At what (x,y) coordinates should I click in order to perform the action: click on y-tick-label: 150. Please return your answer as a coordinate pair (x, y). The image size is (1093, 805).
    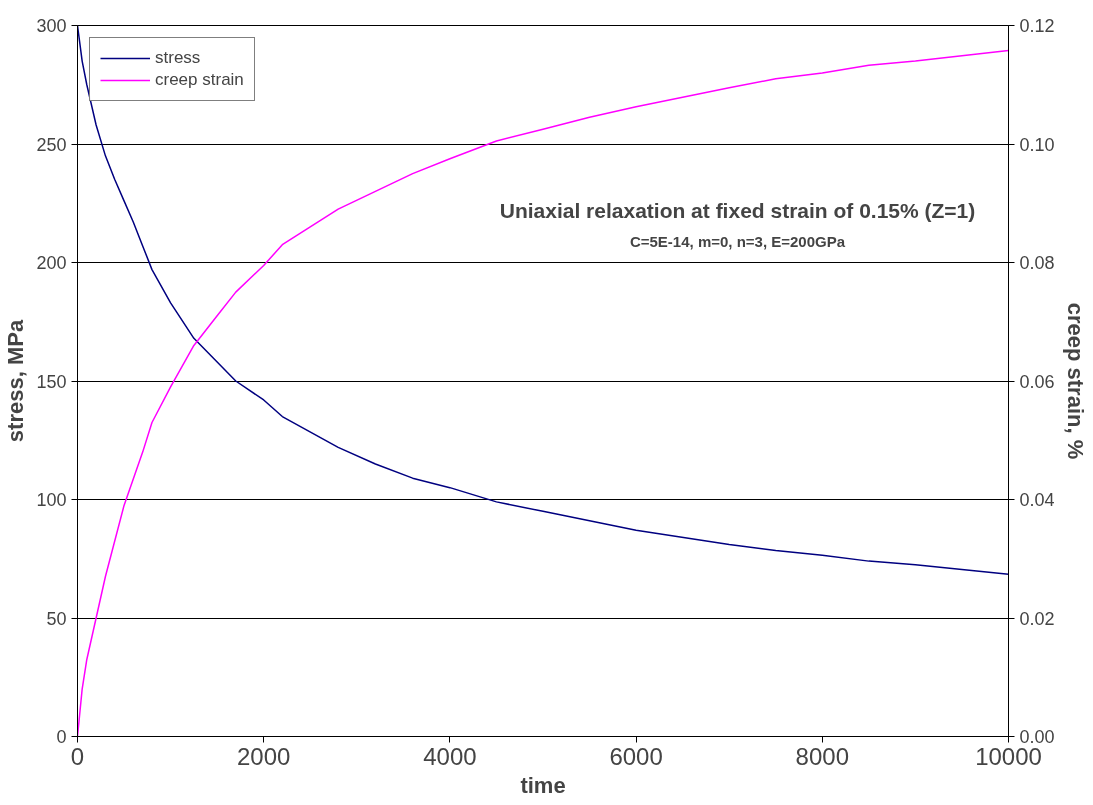
    Looking at the image, I should click on (51, 381).